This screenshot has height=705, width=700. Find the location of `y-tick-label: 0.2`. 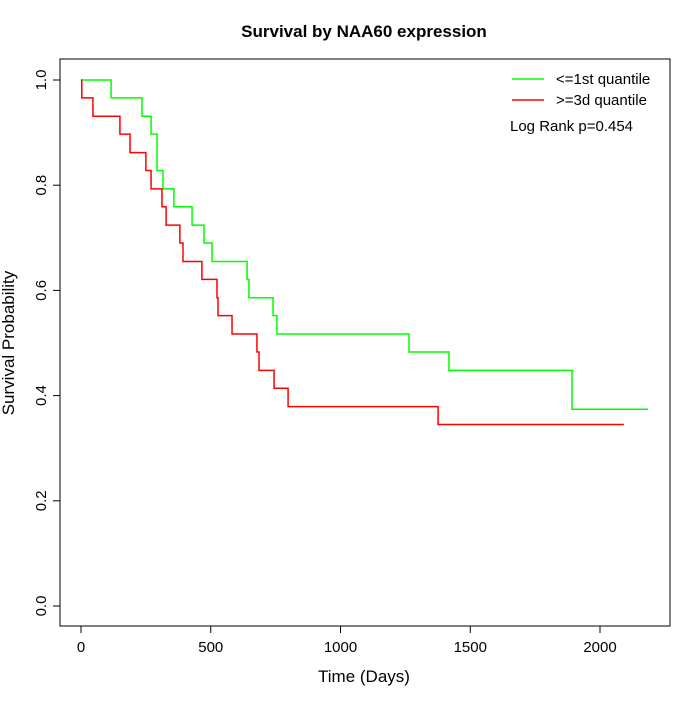

y-tick-label: 0.2 is located at coordinates (41, 500).